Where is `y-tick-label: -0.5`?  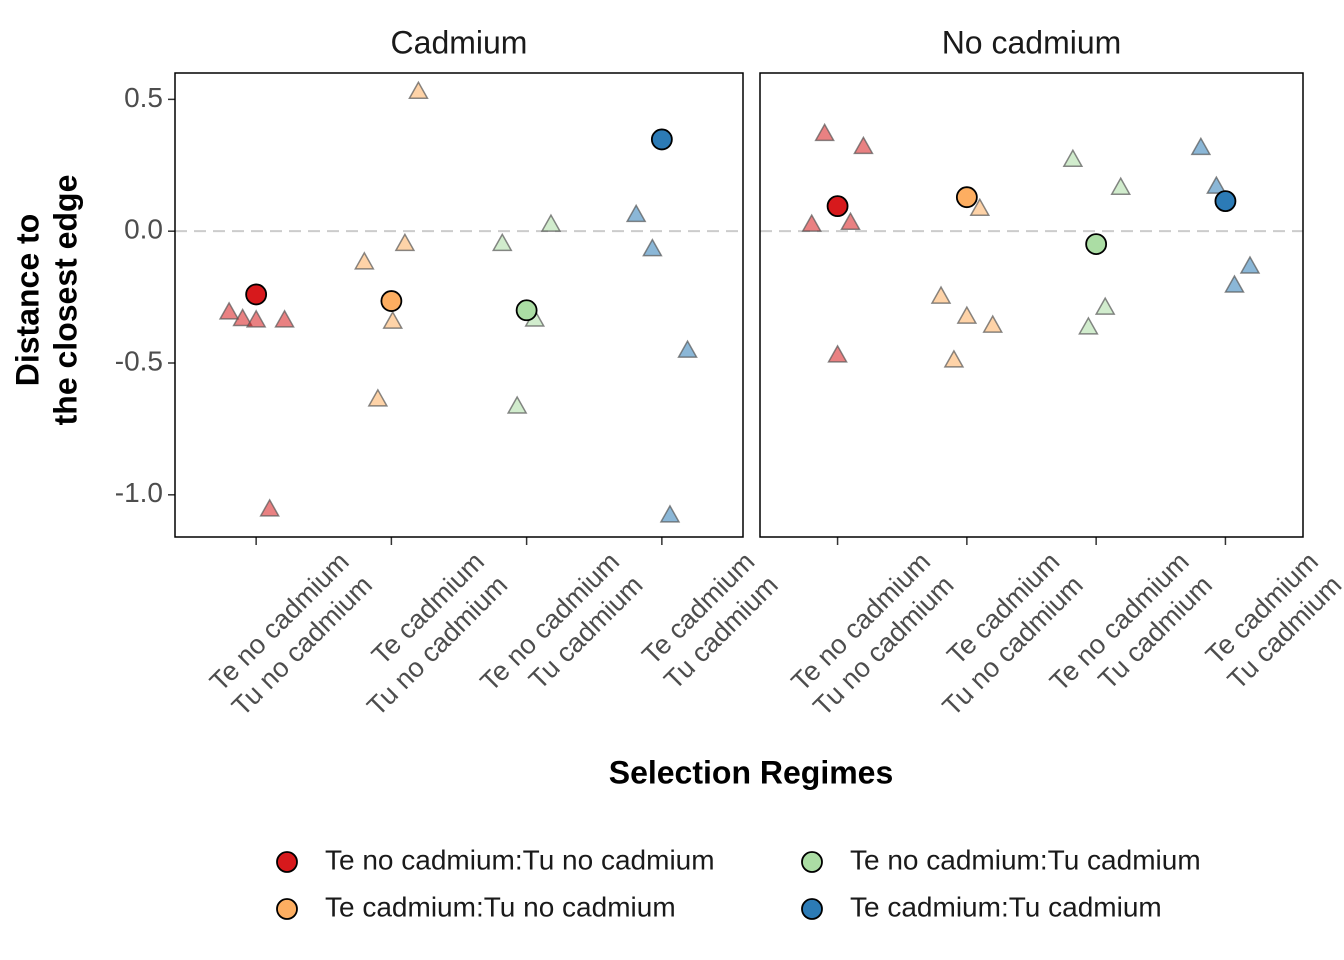 y-tick-label: -0.5 is located at coordinates (139, 360).